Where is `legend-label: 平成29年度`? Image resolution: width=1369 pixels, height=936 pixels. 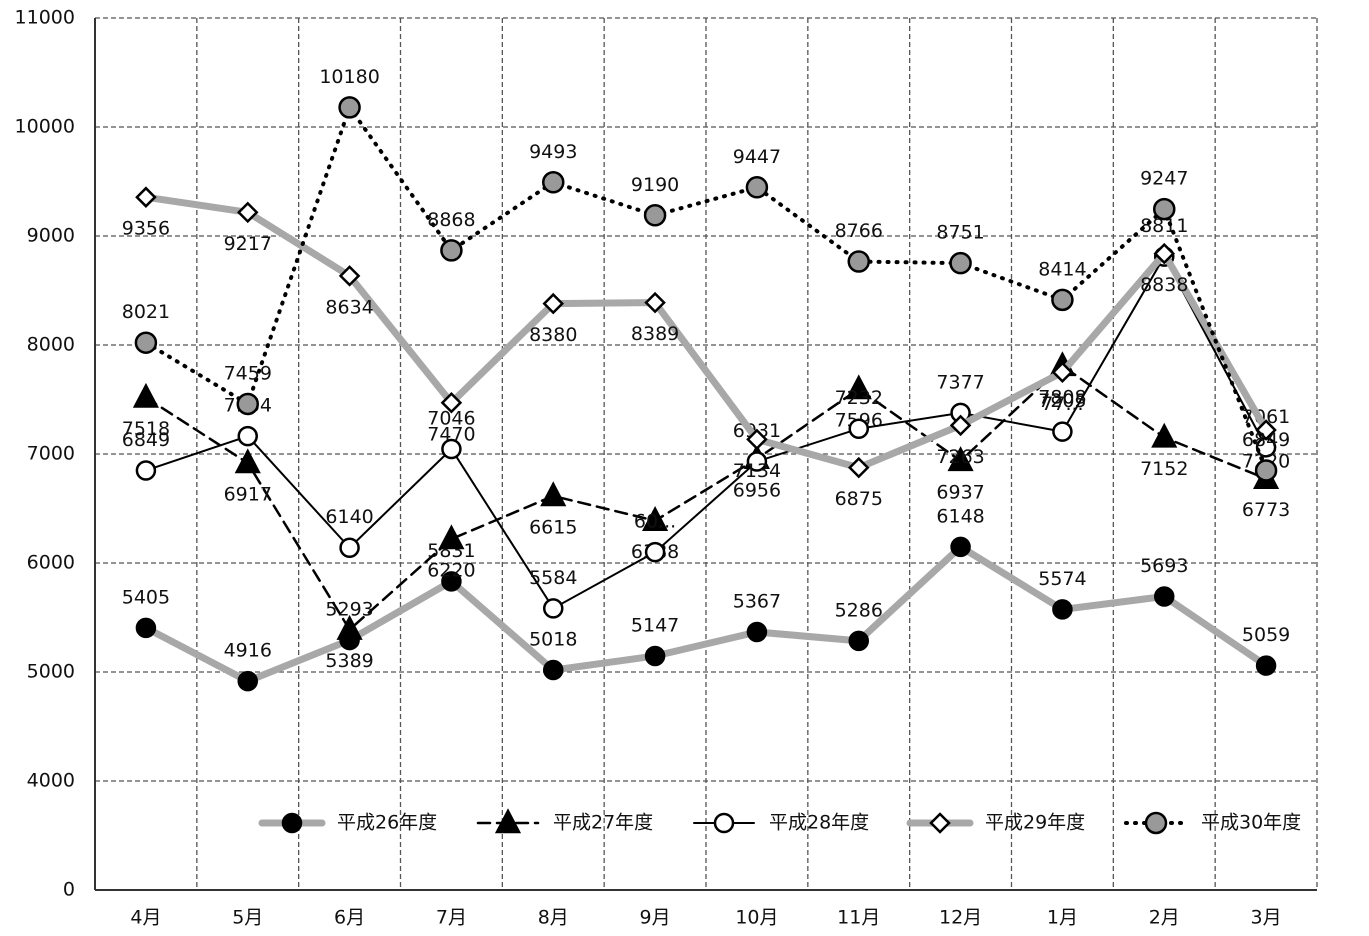
legend-label: 平成29年度 is located at coordinates (1035, 823).